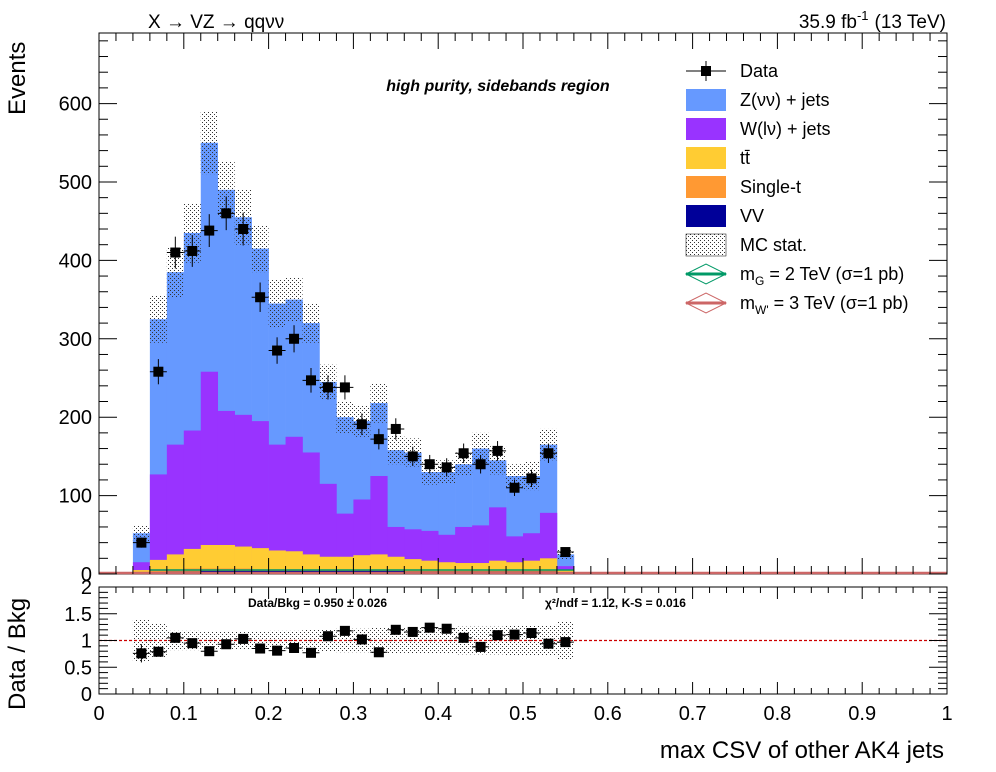 The height and width of the screenshot is (772, 996). I want to click on ratio-y-tick-label: 0, so click(86, 695).